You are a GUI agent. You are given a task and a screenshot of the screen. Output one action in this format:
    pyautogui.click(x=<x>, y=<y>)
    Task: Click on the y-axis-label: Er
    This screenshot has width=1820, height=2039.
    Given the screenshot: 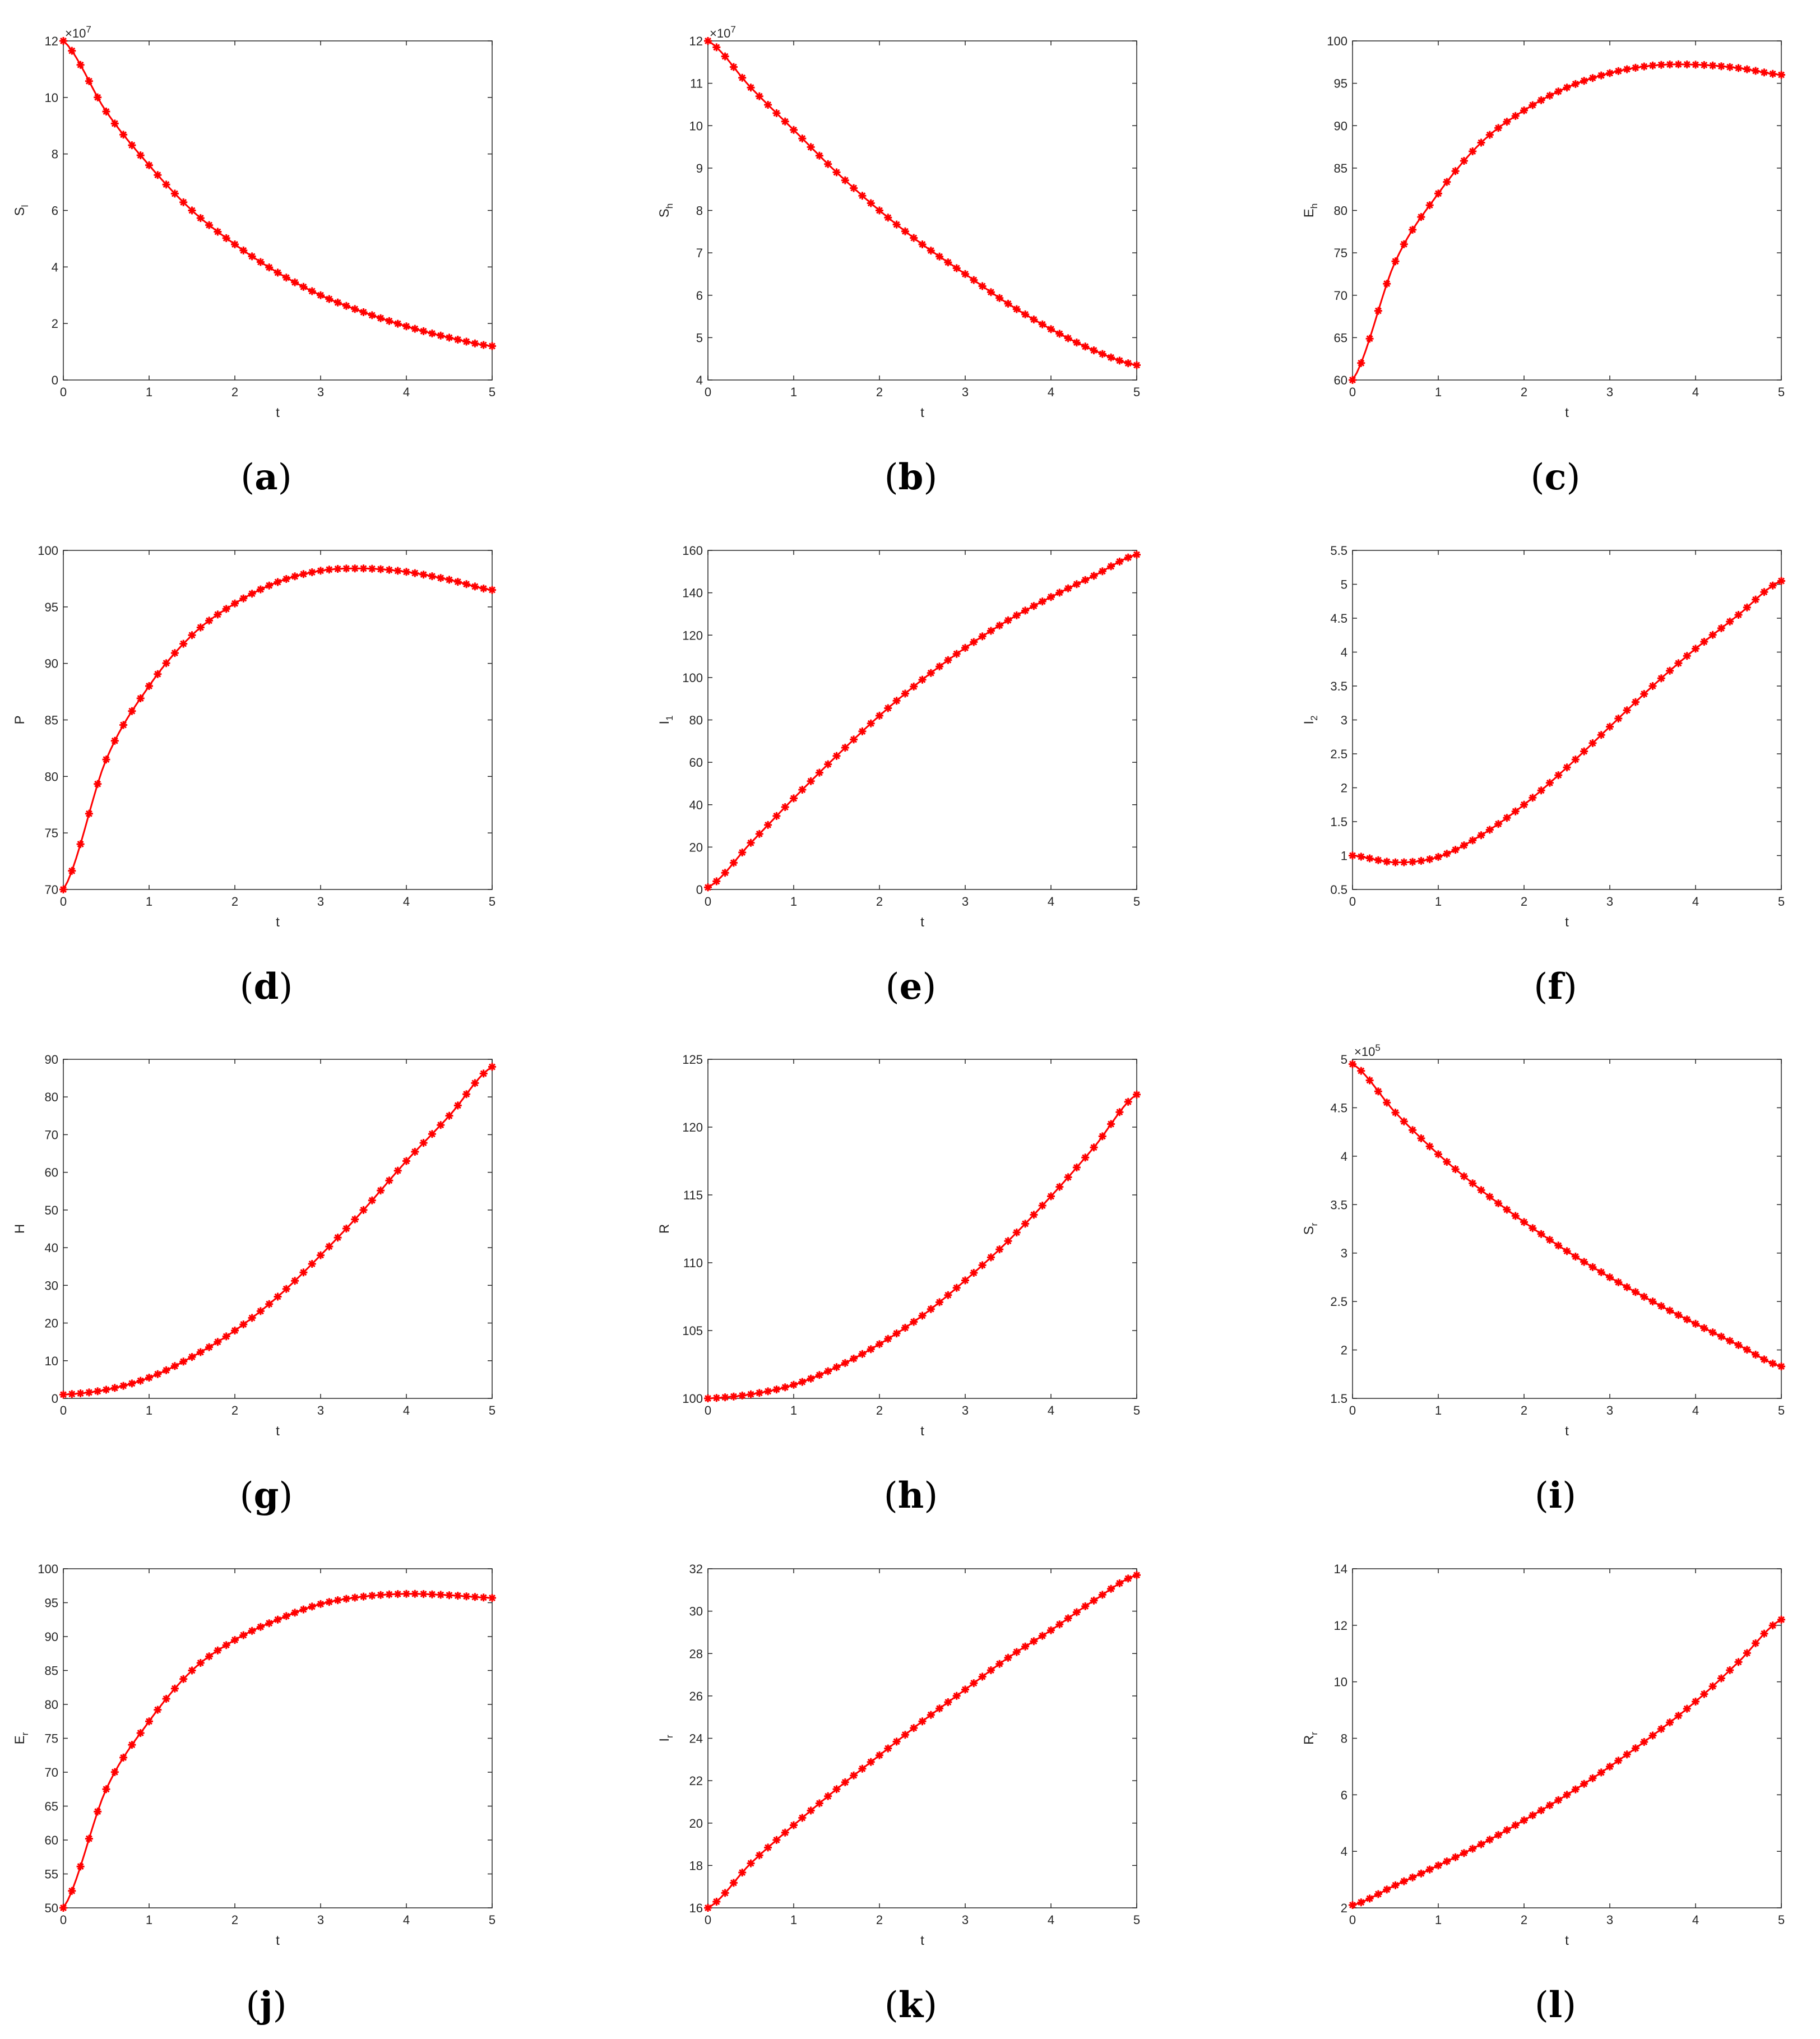 What is the action you would take?
    pyautogui.click(x=21, y=1738)
    